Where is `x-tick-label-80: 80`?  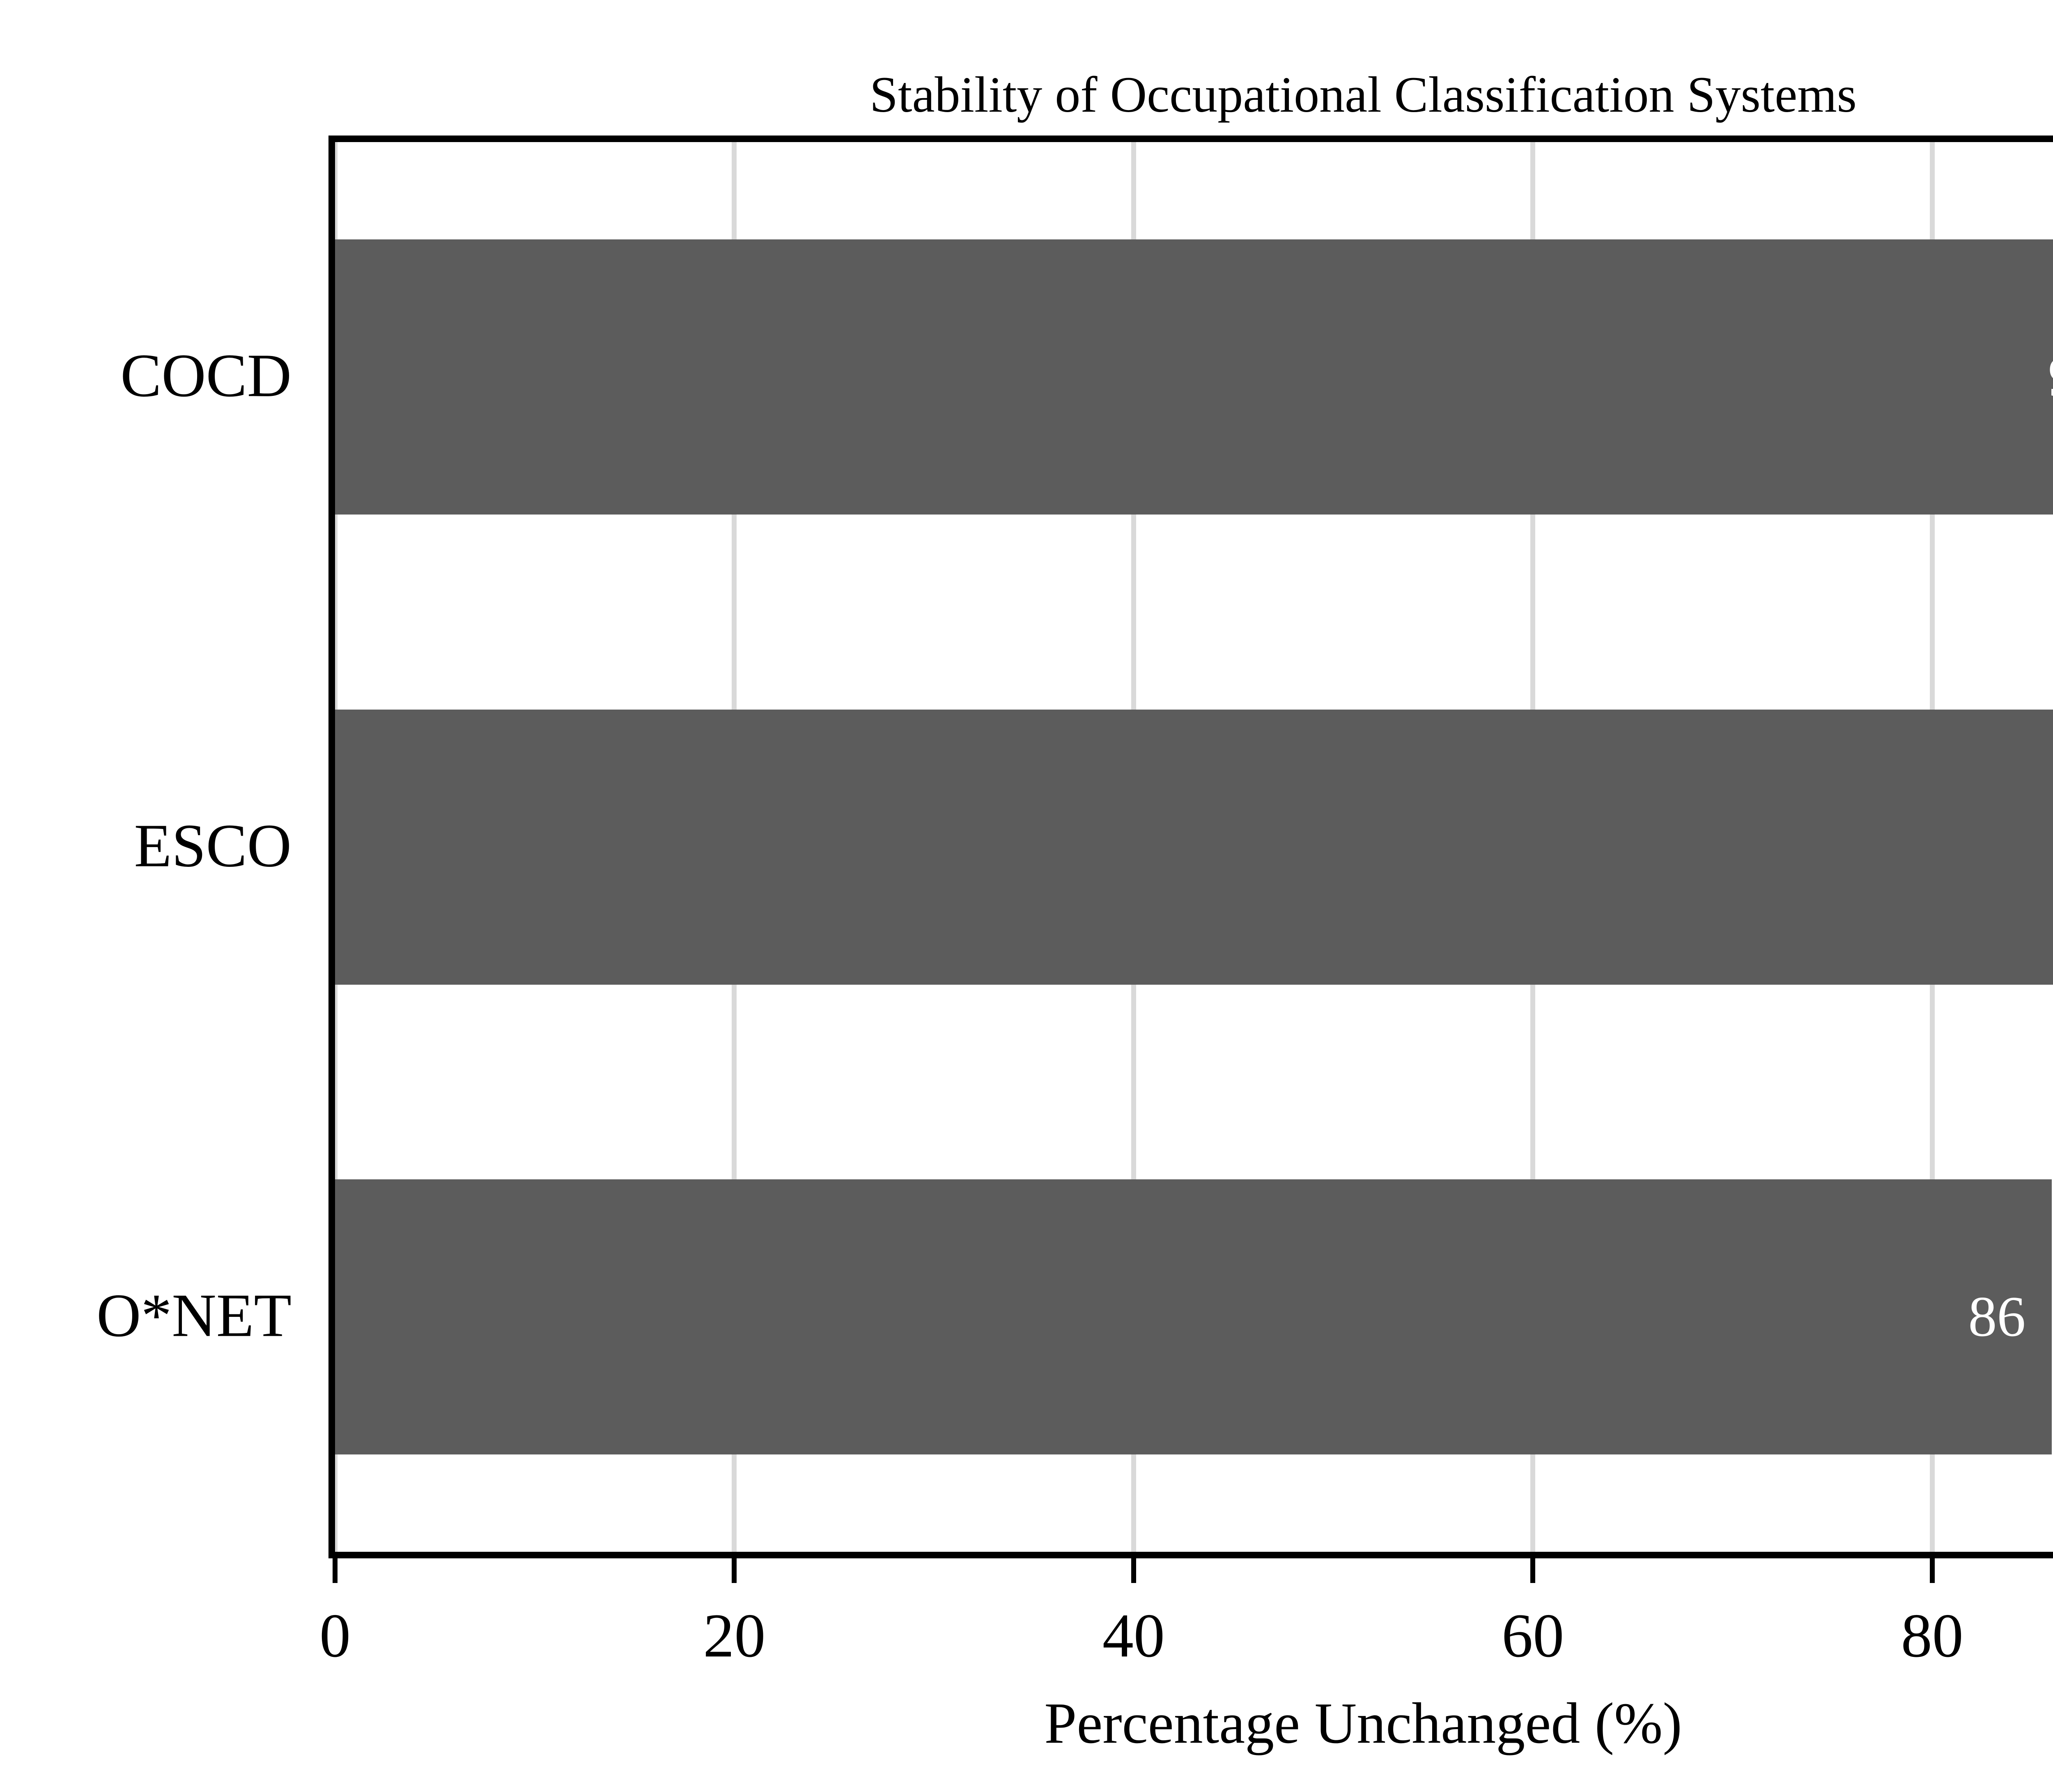
x-tick-label-80: 80 is located at coordinates (1932, 1636).